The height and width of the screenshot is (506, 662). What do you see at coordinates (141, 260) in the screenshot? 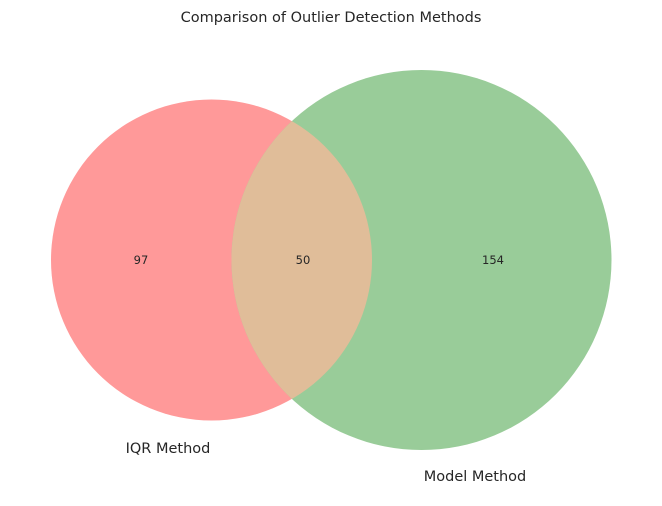
I see `iqr-only-count: 97` at bounding box center [141, 260].